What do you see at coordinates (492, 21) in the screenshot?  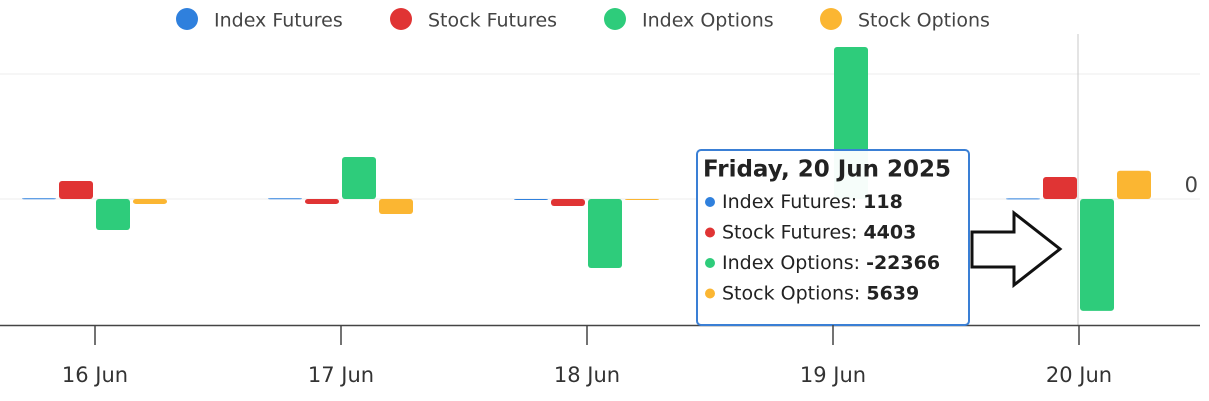 I see `legend-label: Stock Futures` at bounding box center [492, 21].